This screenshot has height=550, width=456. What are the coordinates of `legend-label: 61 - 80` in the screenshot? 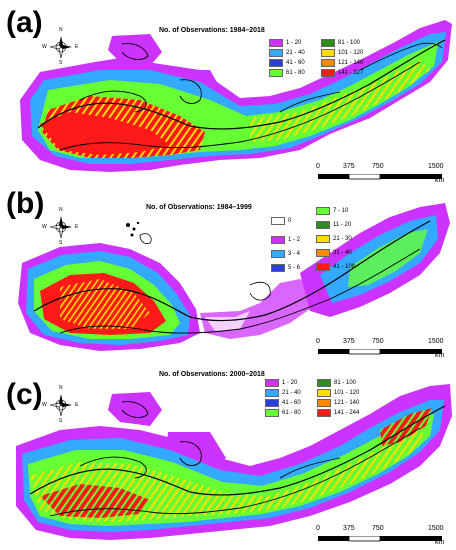 It's located at (291, 412).